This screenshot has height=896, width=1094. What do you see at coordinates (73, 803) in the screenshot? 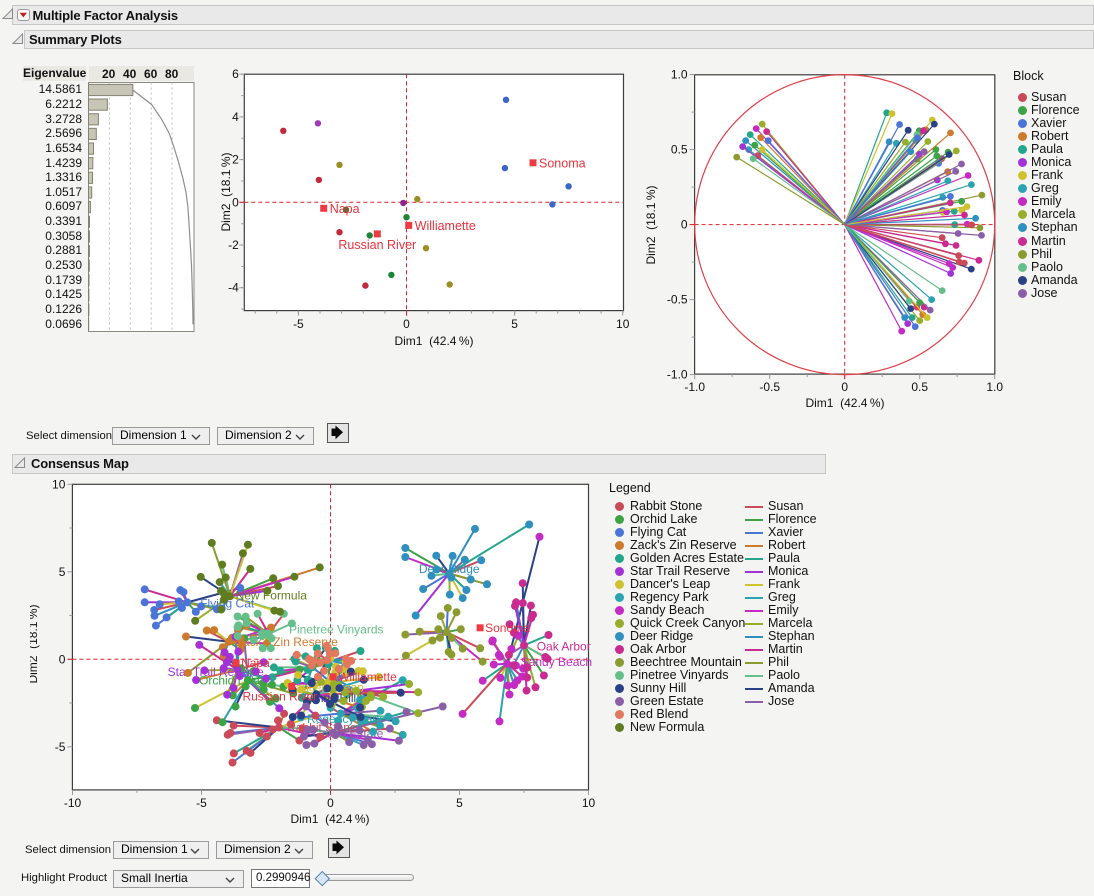
I see `svg-text: -10` at bounding box center [73, 803].